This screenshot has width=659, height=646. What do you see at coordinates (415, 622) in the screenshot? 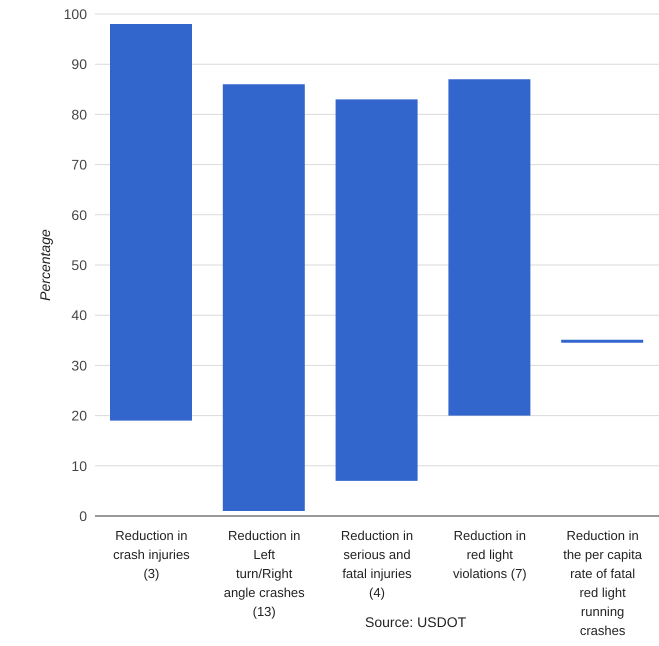
I see `source-note: Source: USDOT` at bounding box center [415, 622].